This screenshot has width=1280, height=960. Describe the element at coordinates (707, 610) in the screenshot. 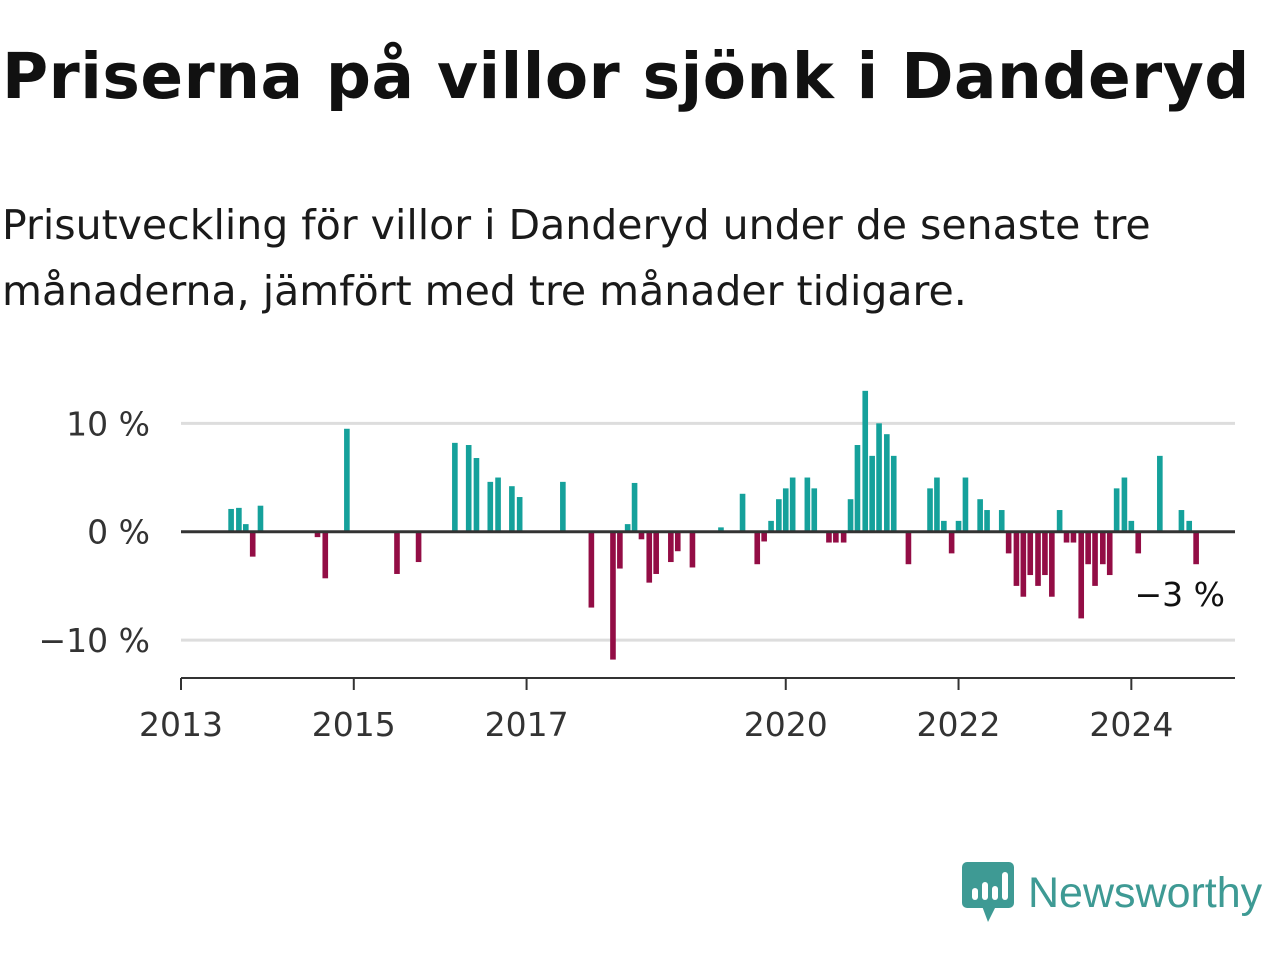

I see `axes` at that location.